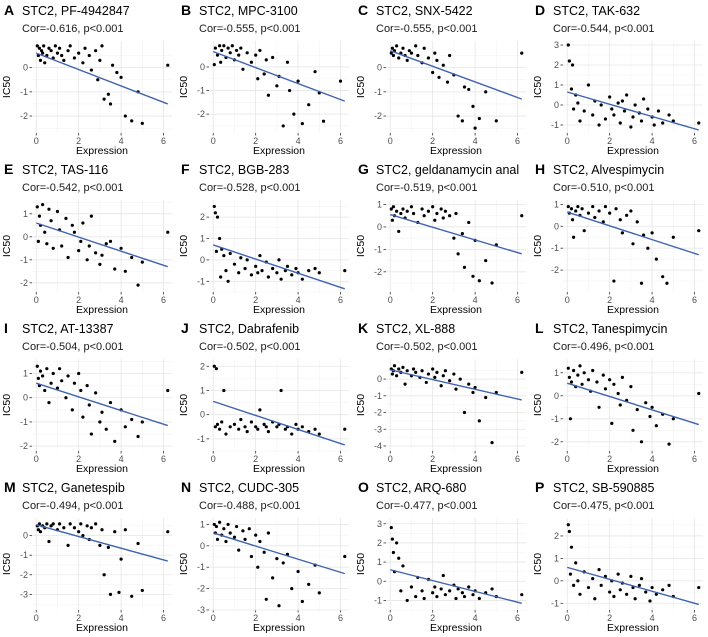 The width and height of the screenshot is (708, 637). I want to click on y-axis-label: IC50, so click(184, 564).